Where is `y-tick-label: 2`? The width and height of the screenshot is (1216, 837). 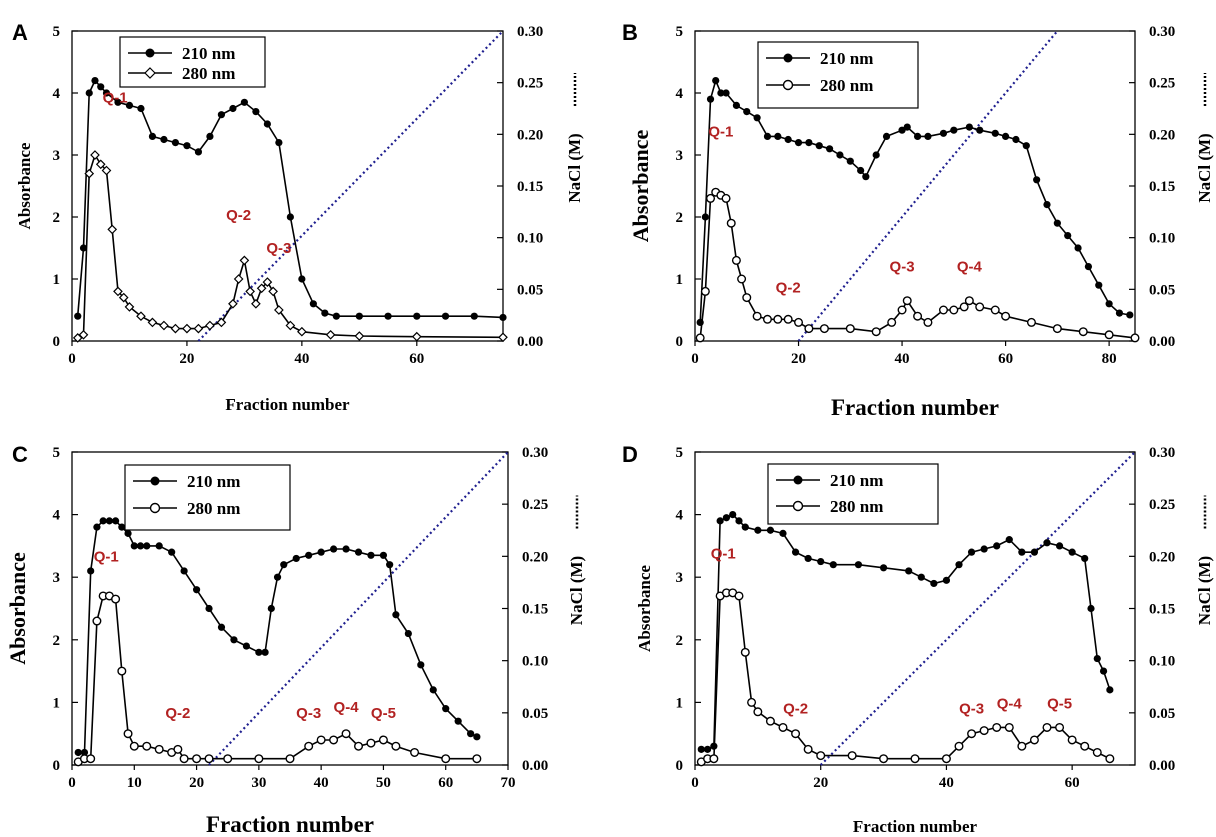 y-tick-label: 2 is located at coordinates (680, 641).